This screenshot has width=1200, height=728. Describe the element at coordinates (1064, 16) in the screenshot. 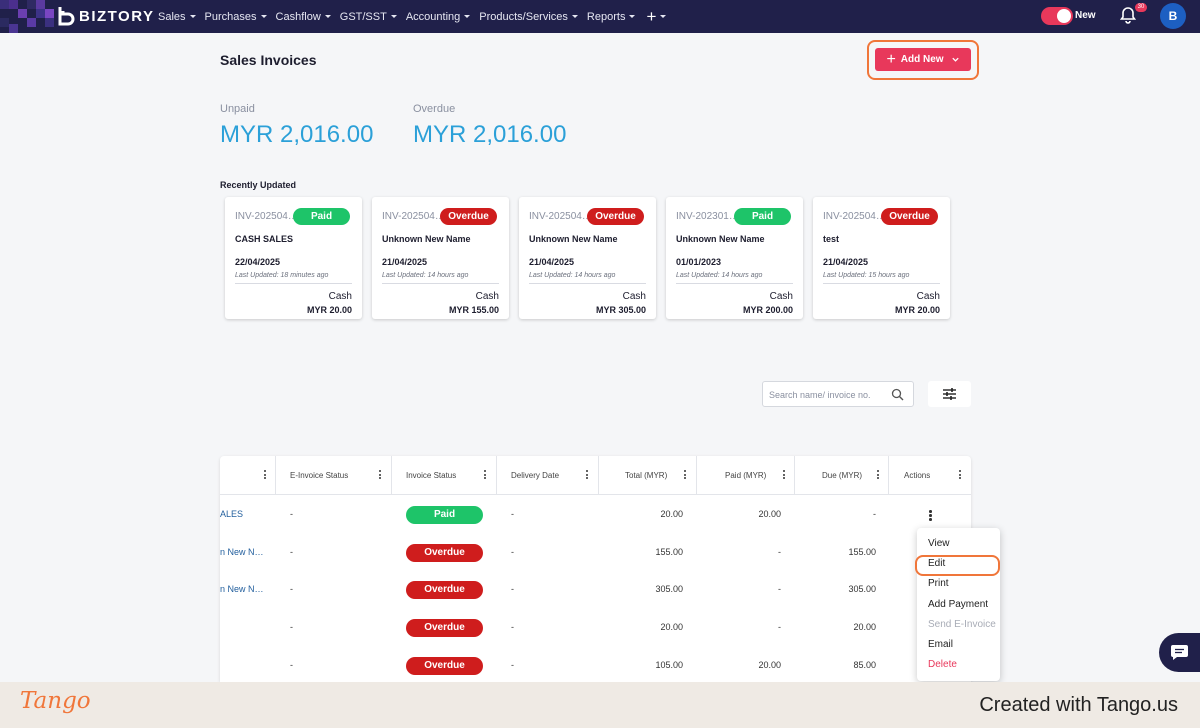

I see `toggle-knob` at that location.